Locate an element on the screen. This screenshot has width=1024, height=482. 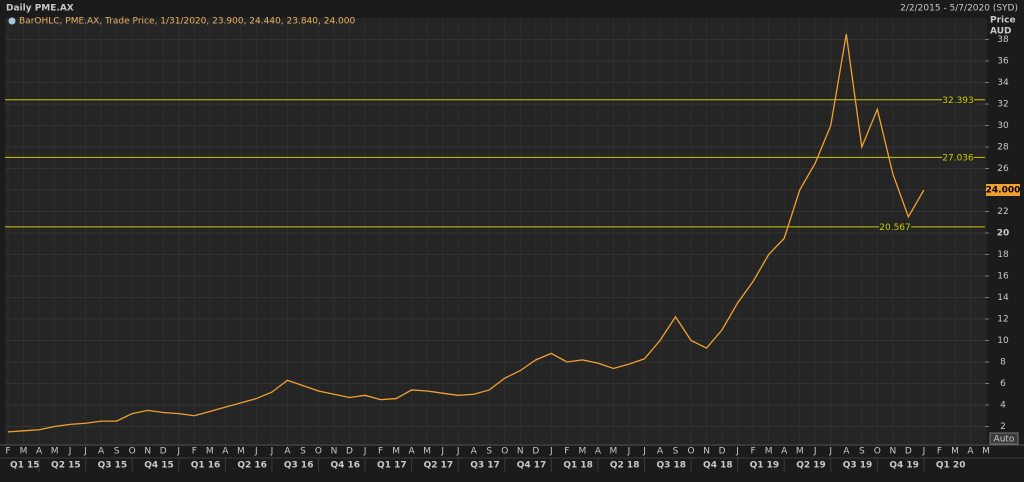
quarter-label: Q1 15 is located at coordinates (25, 466).